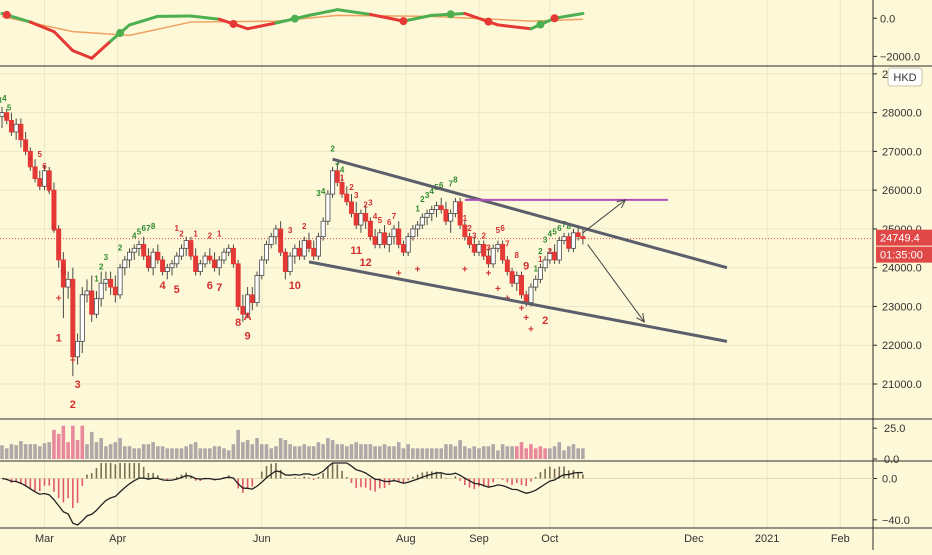 The height and width of the screenshot is (555, 932). I want to click on price-tick-label: 27000.0, so click(902, 152).